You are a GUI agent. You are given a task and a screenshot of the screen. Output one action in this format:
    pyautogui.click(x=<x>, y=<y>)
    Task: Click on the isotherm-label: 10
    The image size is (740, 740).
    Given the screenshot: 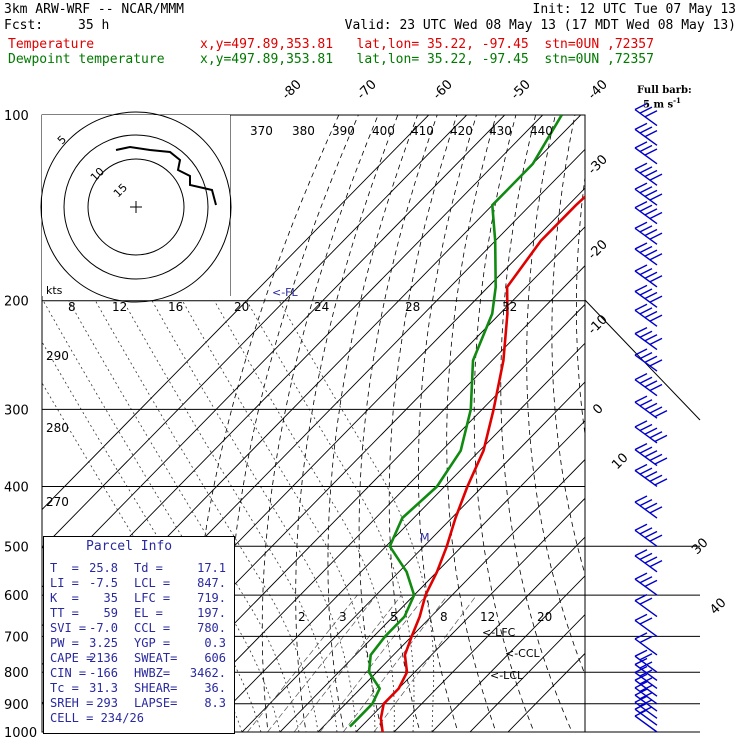 What is the action you would take?
    pyautogui.click(x=620, y=462)
    